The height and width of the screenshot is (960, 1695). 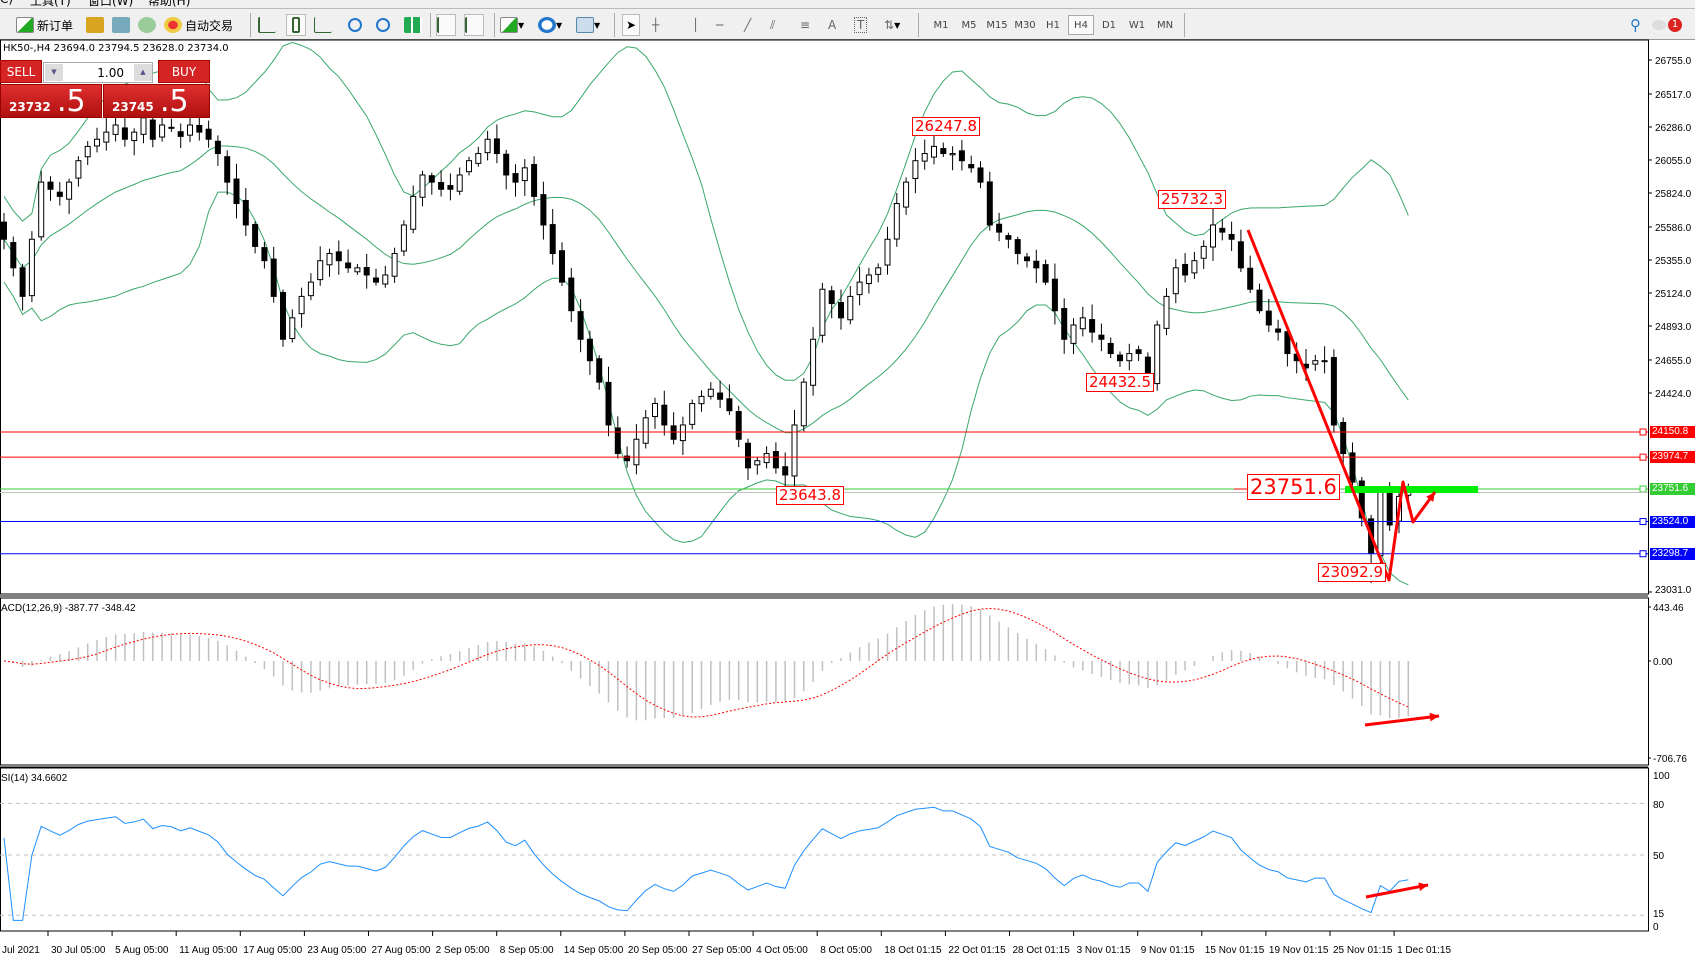 I want to click on templates-button: ▼, so click(x=588, y=25).